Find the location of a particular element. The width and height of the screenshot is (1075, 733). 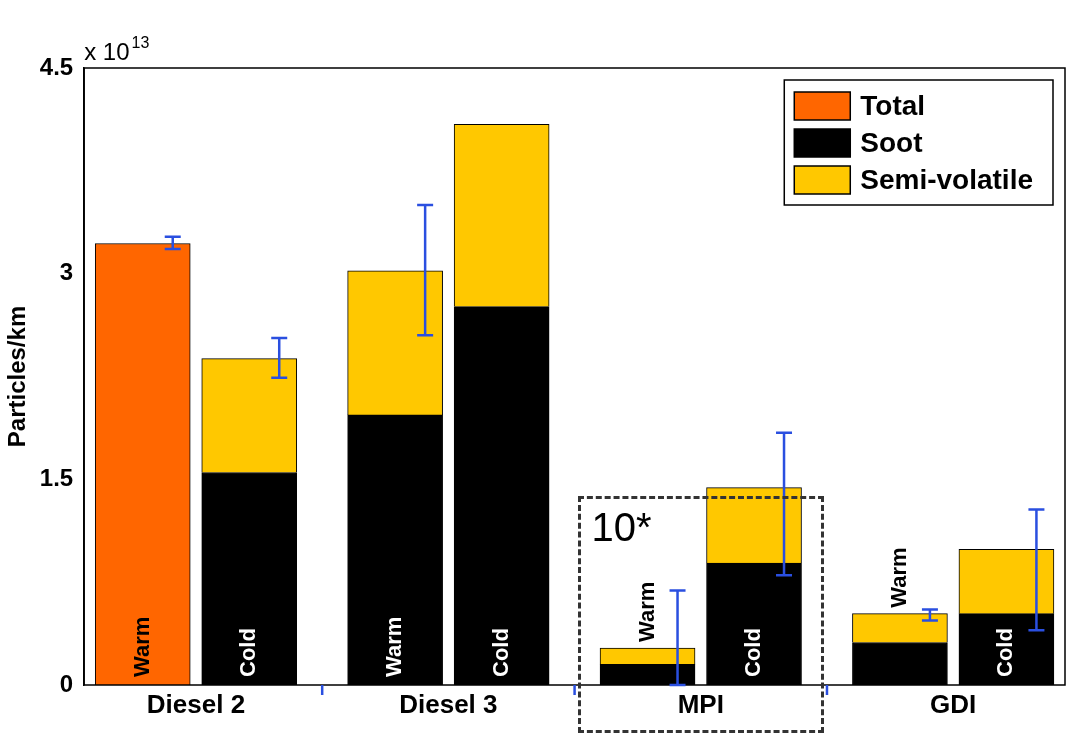

y-tick-label: 4.5 is located at coordinates (56, 66).